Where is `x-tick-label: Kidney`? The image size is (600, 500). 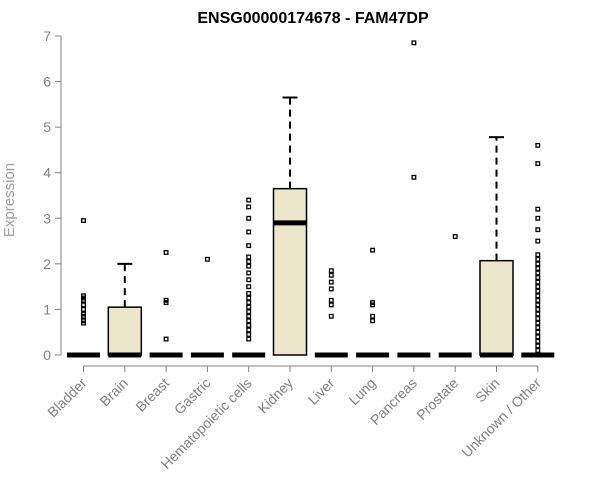
x-tick-label: Kidney is located at coordinates (276, 396).